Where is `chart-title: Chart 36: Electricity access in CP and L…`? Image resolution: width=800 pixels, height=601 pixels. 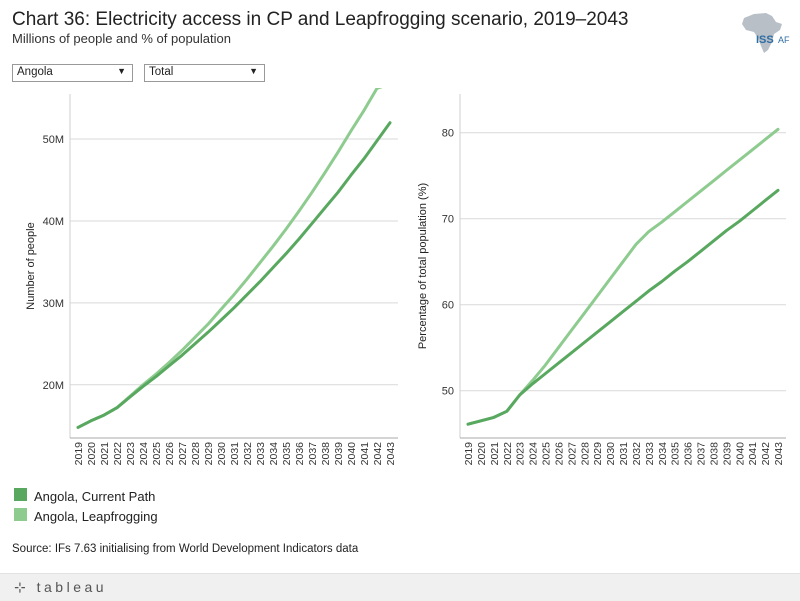
chart-title: Chart 36: Electricity access in CP and L… is located at coordinates (320, 19).